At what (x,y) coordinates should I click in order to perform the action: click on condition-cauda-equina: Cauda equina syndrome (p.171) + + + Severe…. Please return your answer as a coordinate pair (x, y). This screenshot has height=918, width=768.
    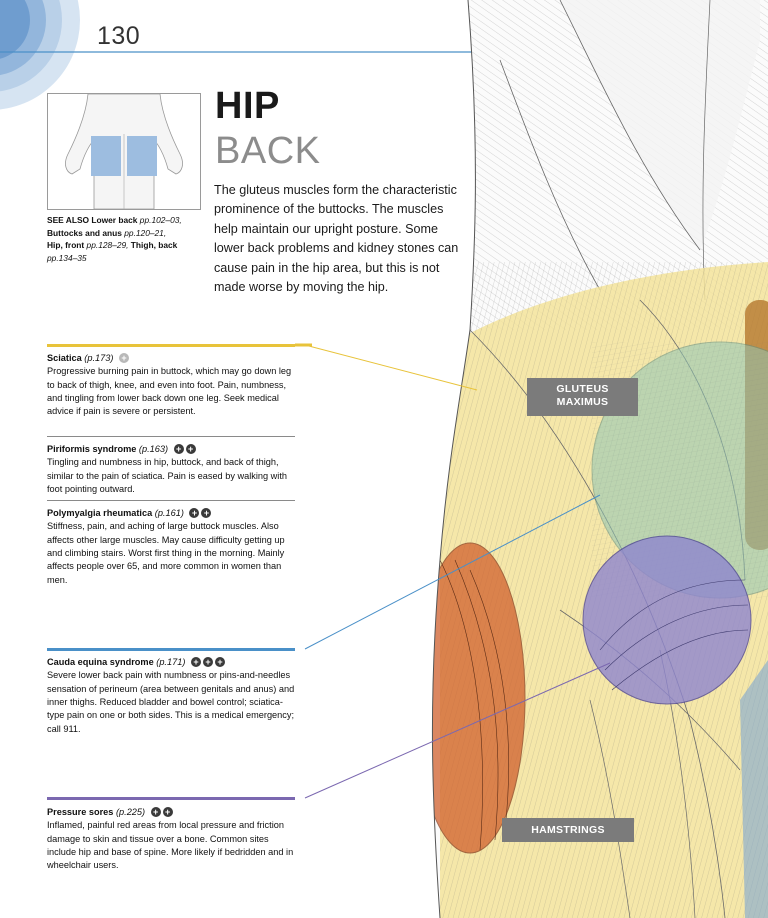
    Looking at the image, I should click on (171, 695).